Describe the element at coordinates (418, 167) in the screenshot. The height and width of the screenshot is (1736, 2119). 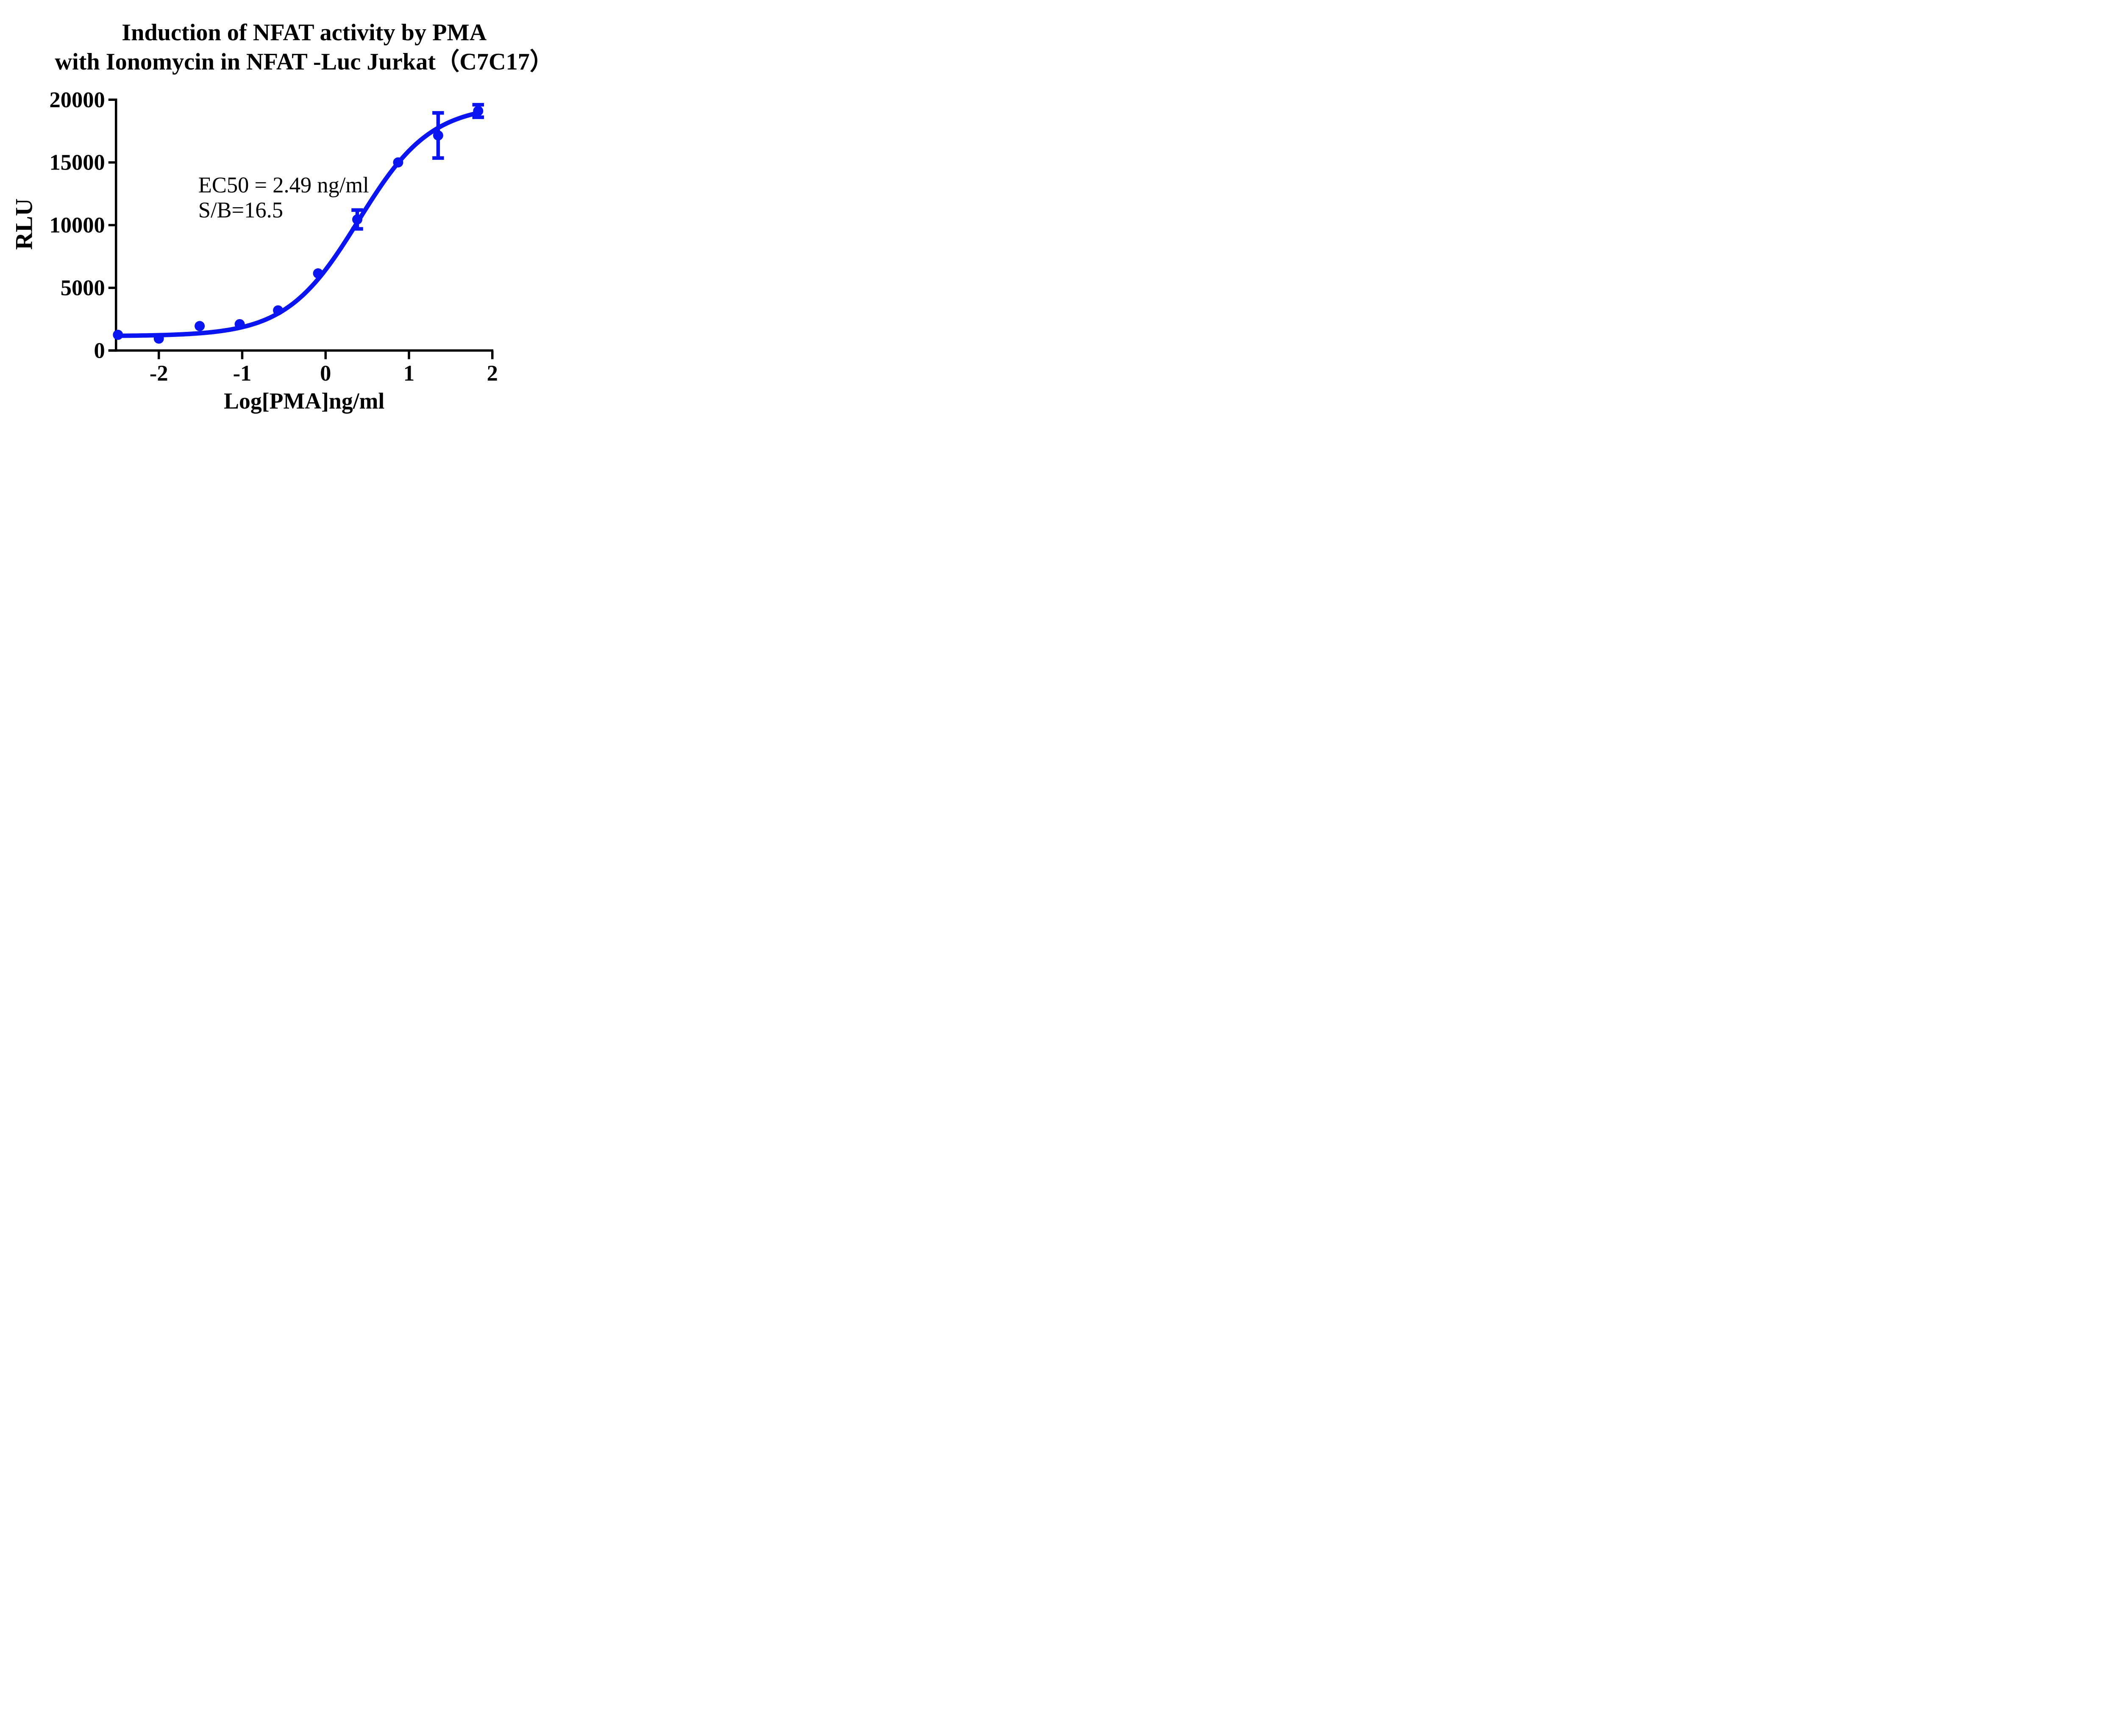
I see `error-bars` at that location.